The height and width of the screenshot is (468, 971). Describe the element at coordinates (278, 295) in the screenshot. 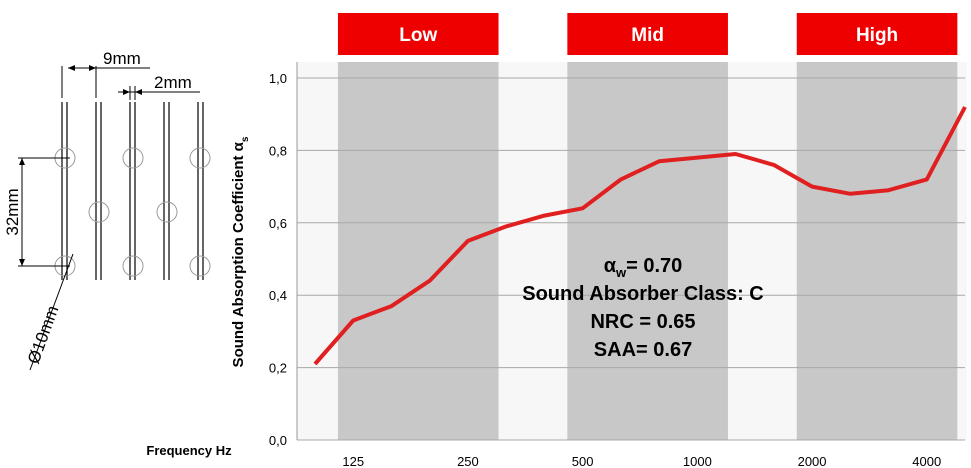

I see `y-tick-label: 0,4` at that location.